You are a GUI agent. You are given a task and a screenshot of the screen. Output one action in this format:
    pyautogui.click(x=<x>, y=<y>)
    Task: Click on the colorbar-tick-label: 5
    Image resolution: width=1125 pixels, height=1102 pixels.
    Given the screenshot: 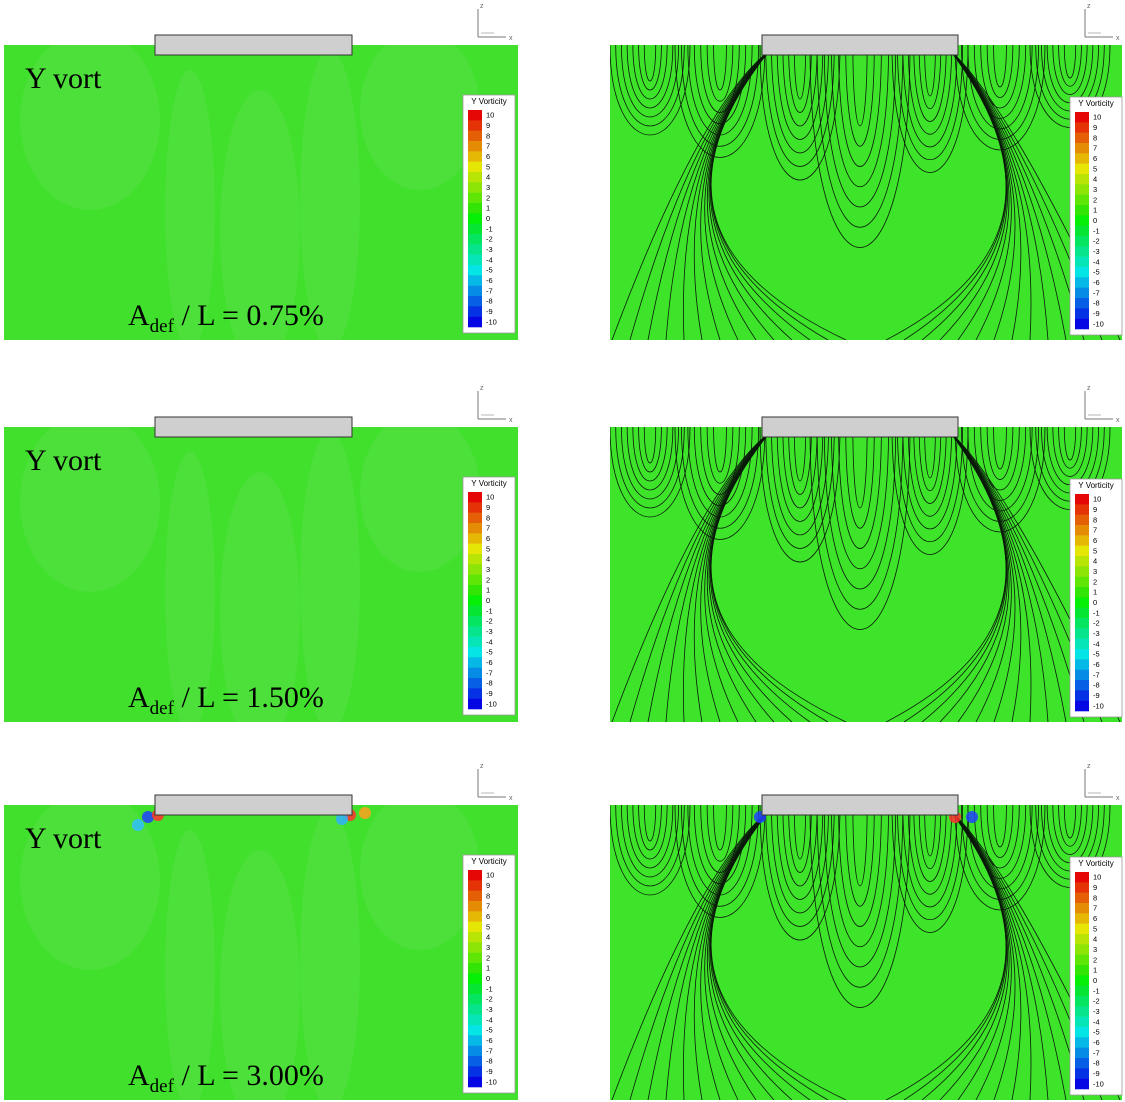 What is the action you would take?
    pyautogui.click(x=1095, y=168)
    